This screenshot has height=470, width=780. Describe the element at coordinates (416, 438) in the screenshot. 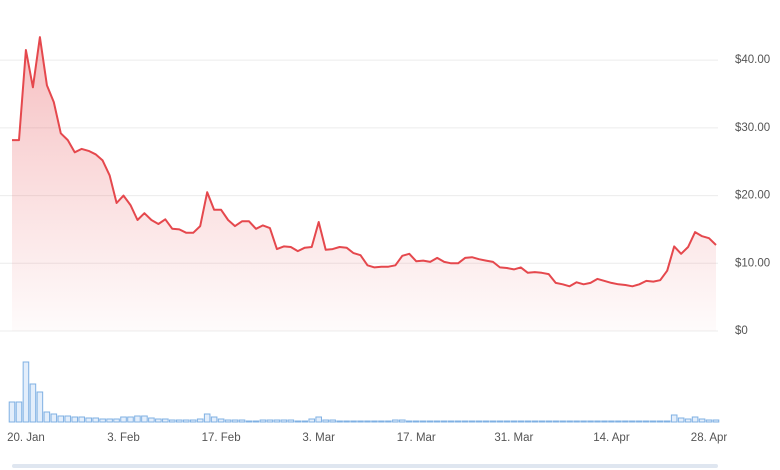

I see `x-tick-label: 17. Mar` at that location.